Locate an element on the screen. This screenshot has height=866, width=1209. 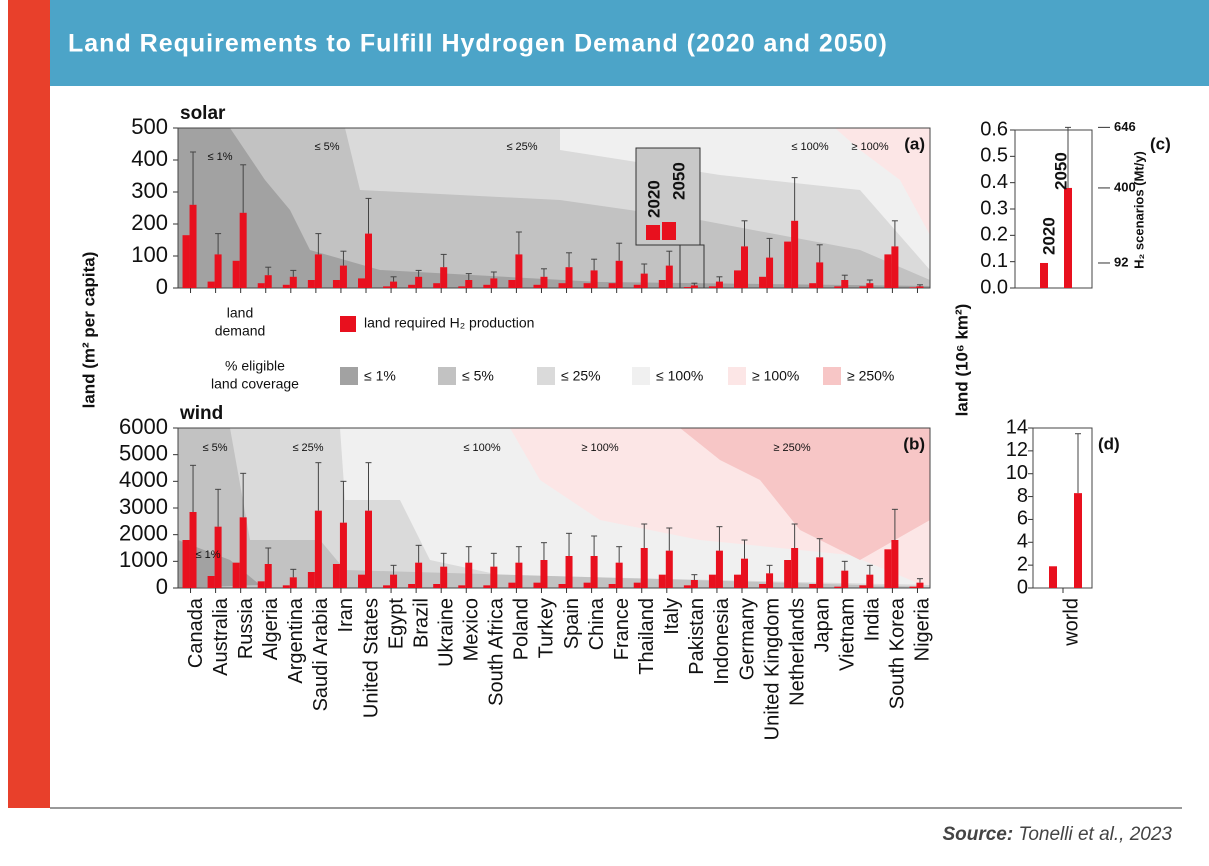
panel-letter: (d) is located at coordinates (1109, 443).